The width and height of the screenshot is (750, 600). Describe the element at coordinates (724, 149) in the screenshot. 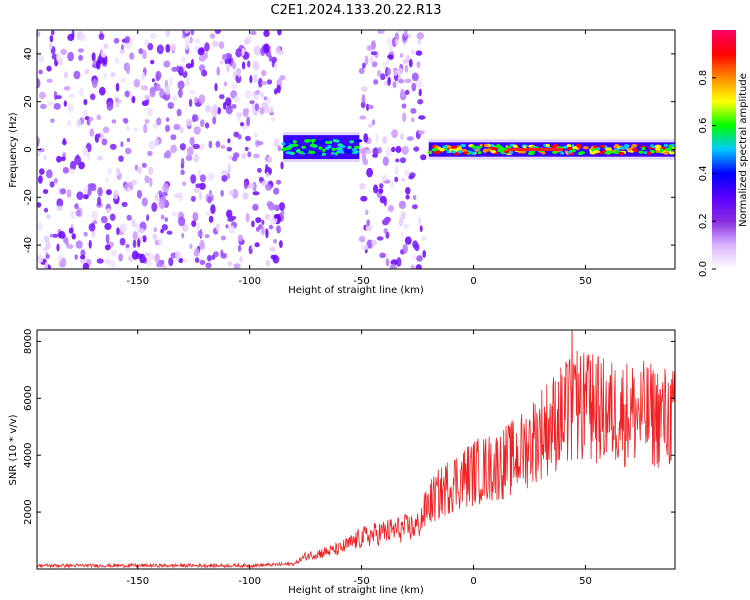

I see `colorbar-gradient-bar` at that location.